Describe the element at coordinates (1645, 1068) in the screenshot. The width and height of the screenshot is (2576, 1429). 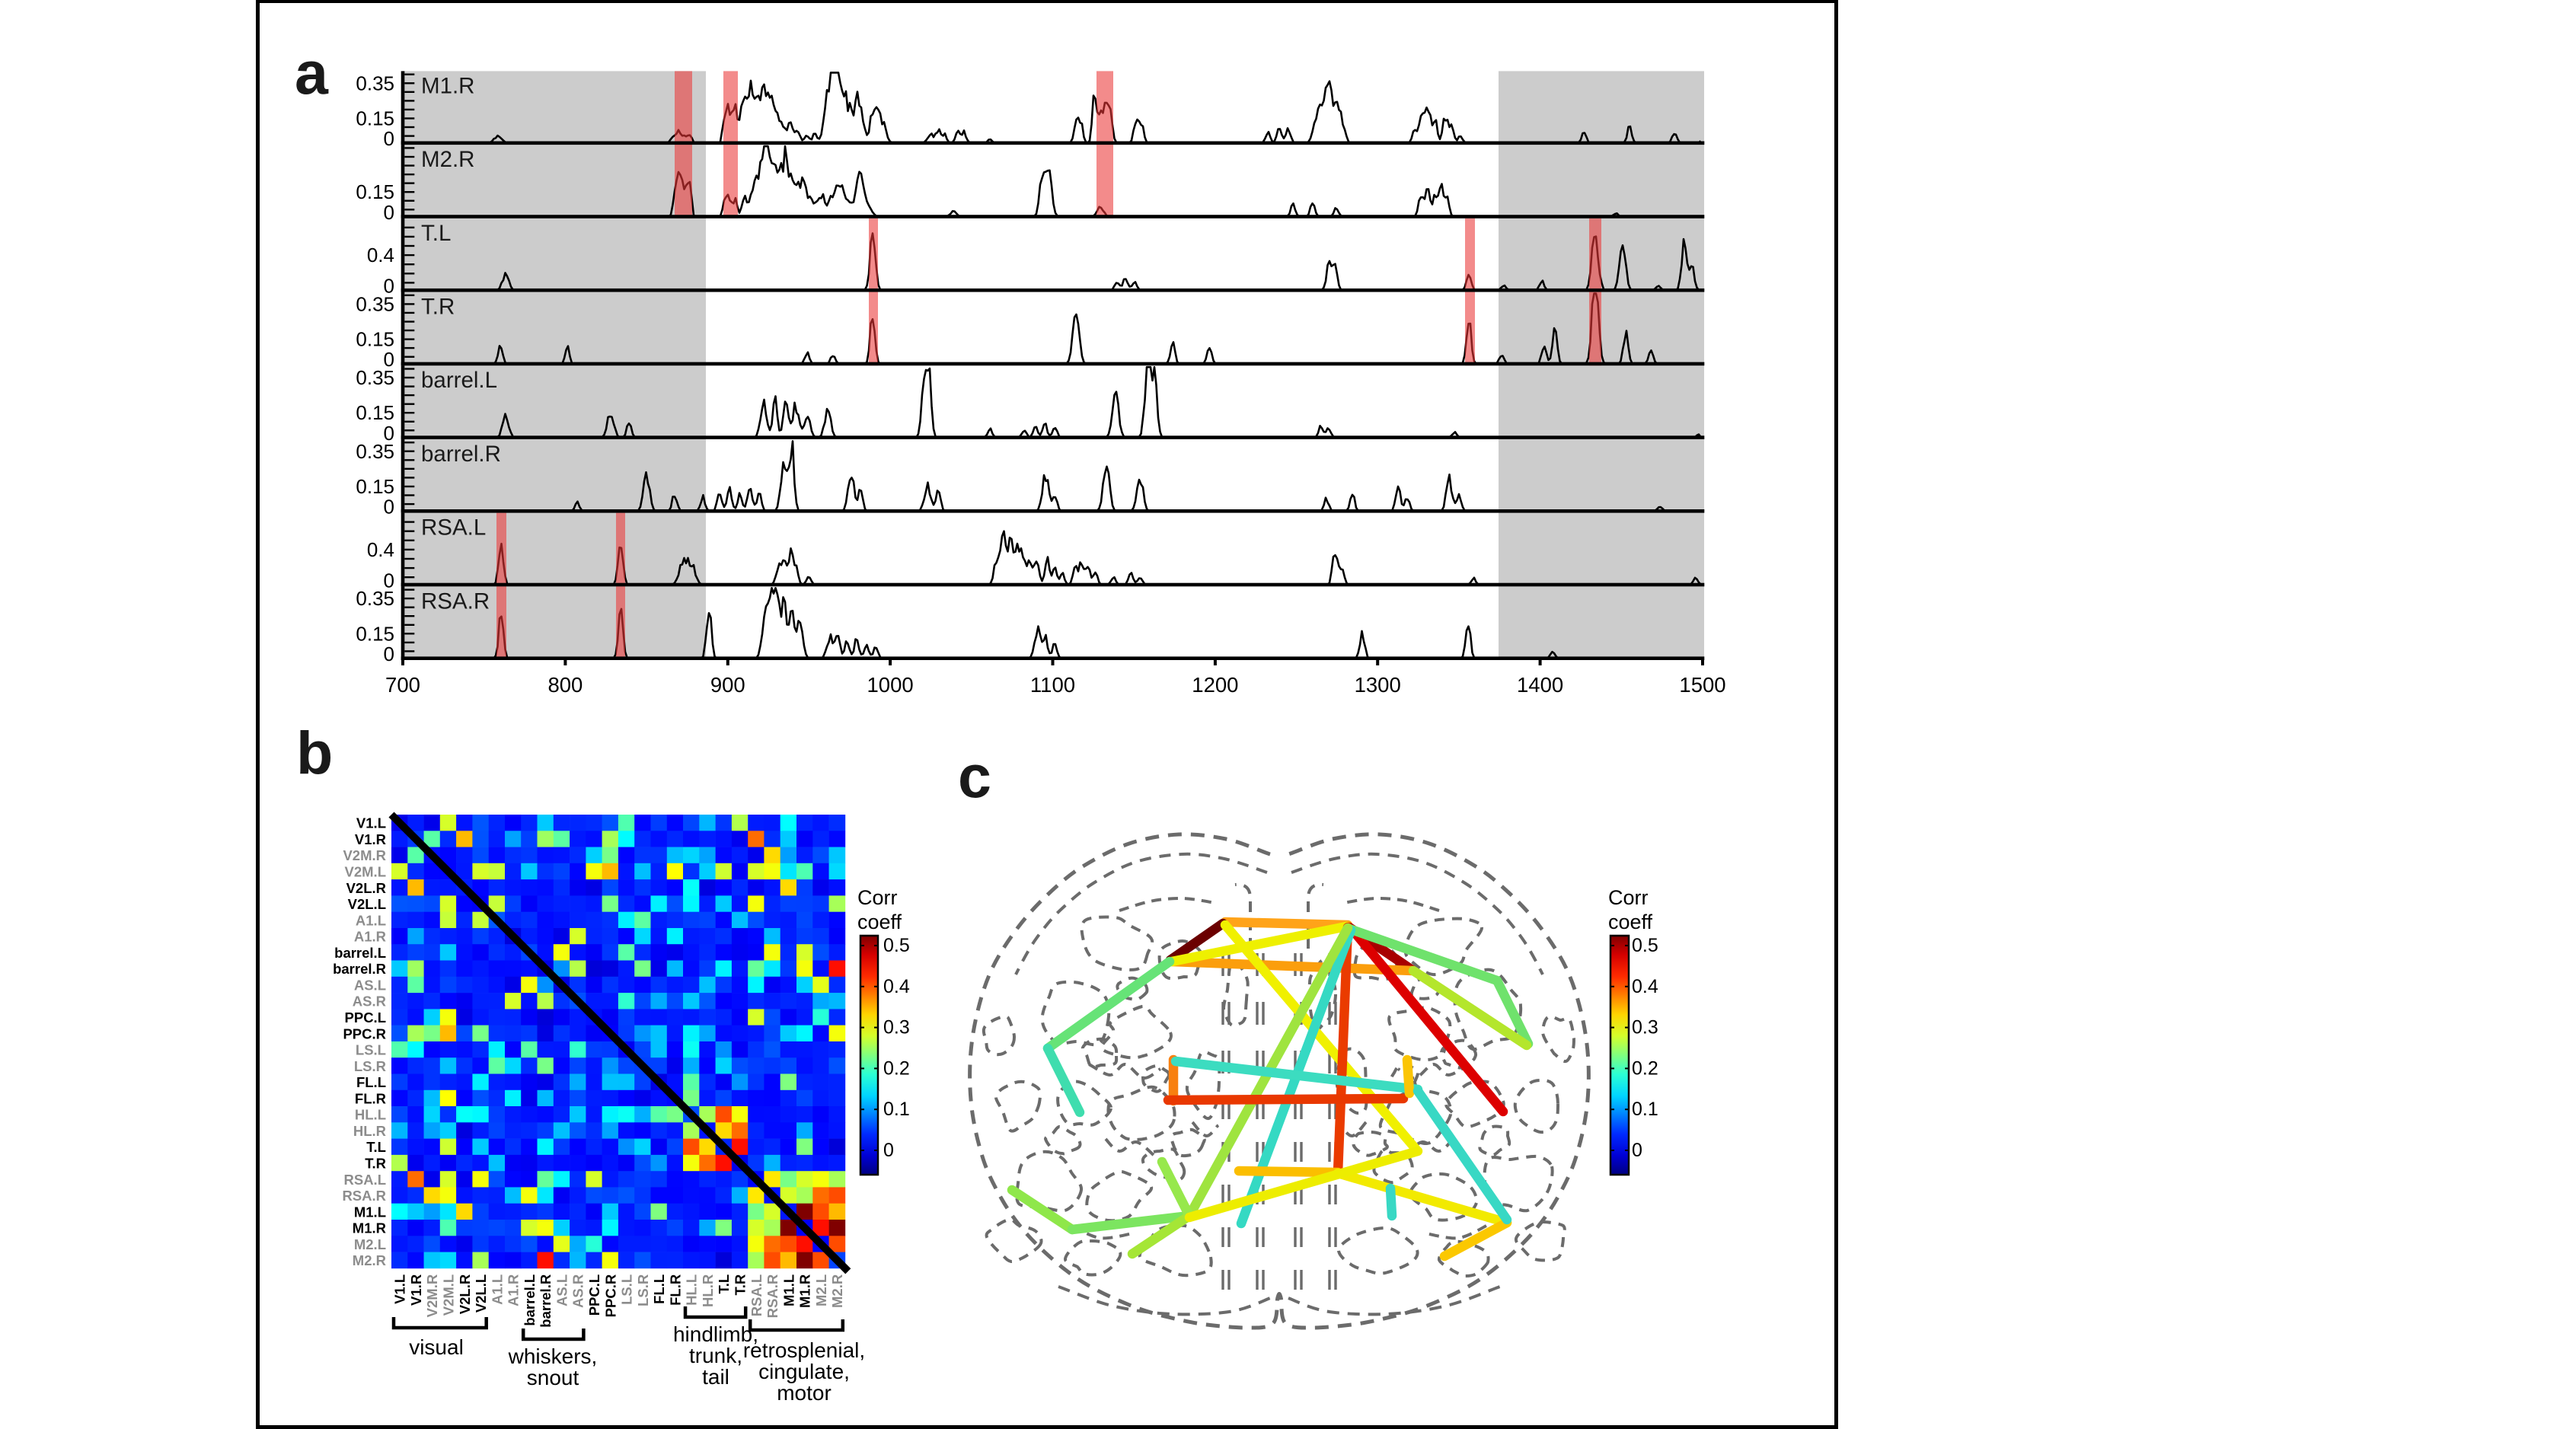
I see `svg-text: 0.2` at that location.